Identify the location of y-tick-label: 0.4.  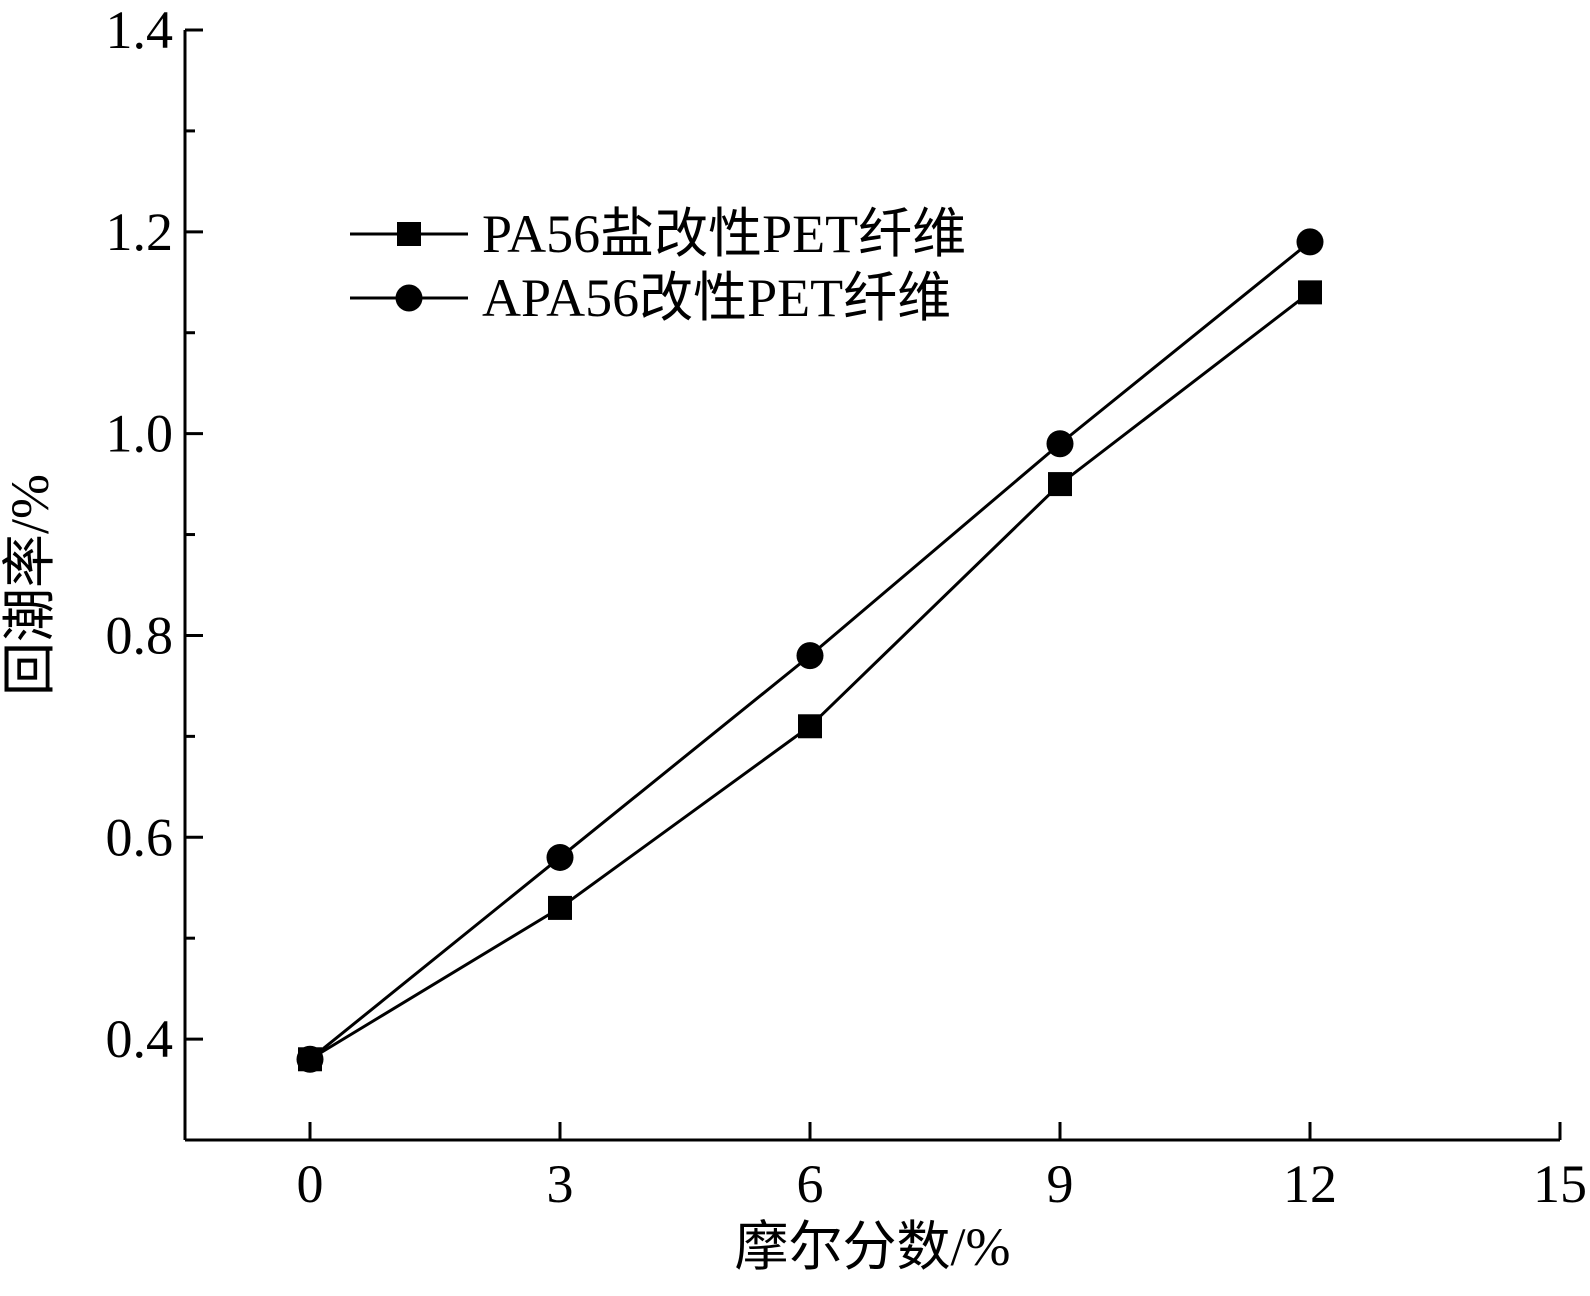
(140, 1039).